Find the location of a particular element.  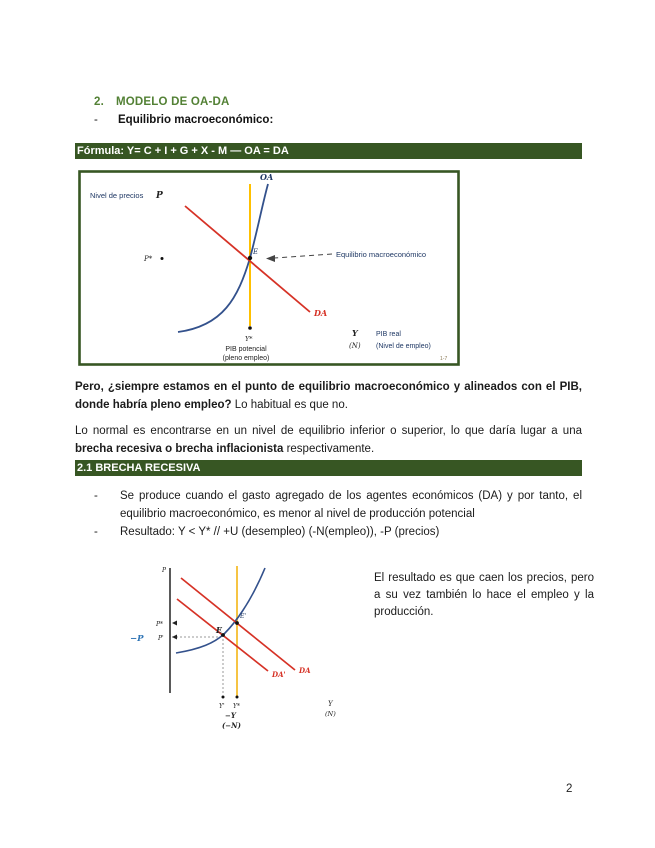

y-prime-label: Y' is located at coordinates (222, 706).